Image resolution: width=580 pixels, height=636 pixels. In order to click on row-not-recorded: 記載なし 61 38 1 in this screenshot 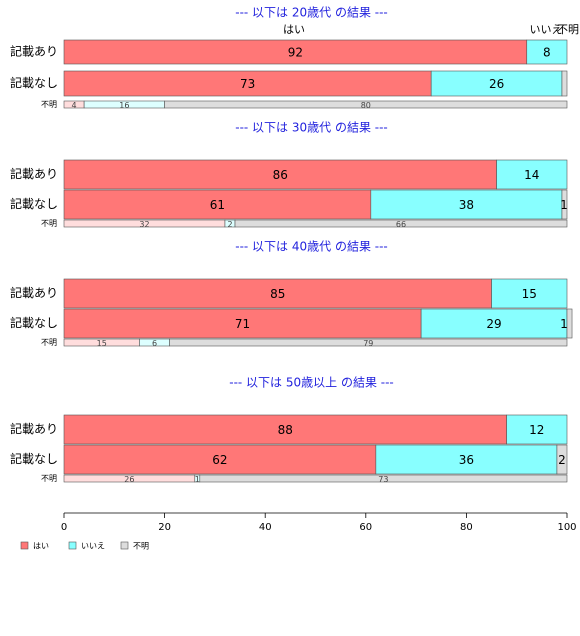, I will do `click(289, 204)`.